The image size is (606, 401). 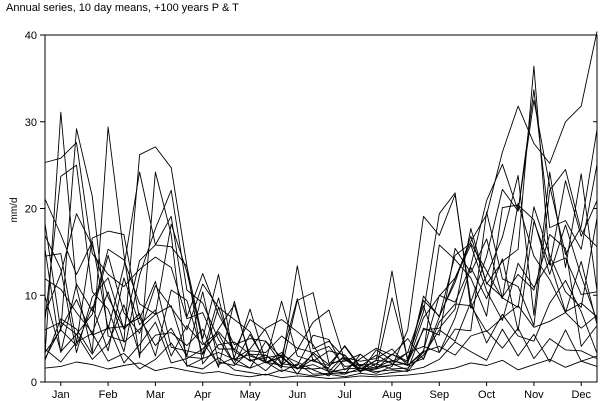 I want to click on x-tick-label-jul: Jul, so click(x=345, y=395).